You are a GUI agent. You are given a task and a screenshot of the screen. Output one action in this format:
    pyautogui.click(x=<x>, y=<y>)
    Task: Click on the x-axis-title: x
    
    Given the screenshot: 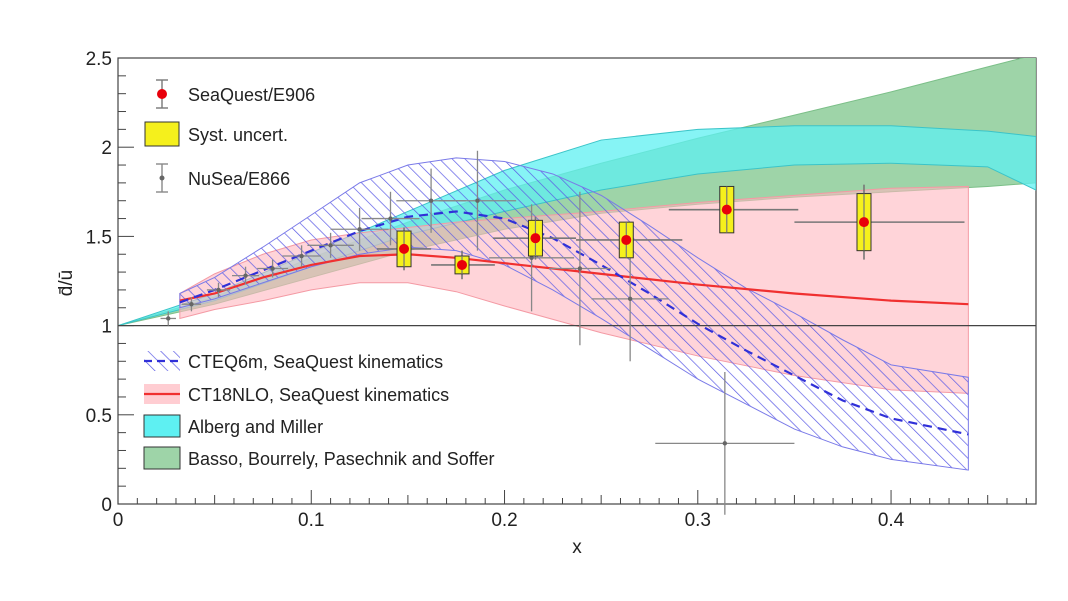 What is the action you would take?
    pyautogui.click(x=577, y=547)
    